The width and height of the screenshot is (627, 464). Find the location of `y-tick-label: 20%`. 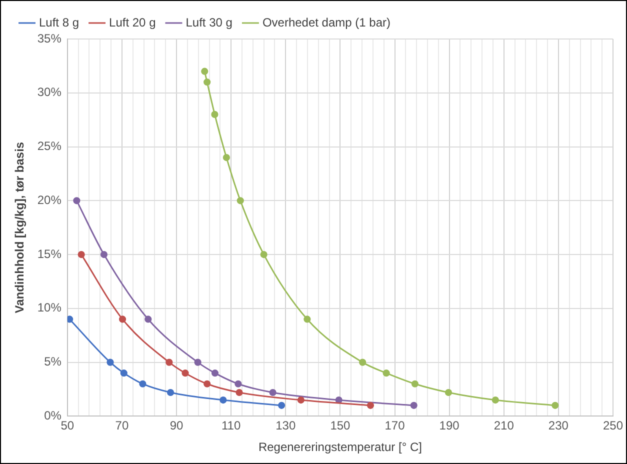

y-tick-label: 20% is located at coordinates (49, 199).